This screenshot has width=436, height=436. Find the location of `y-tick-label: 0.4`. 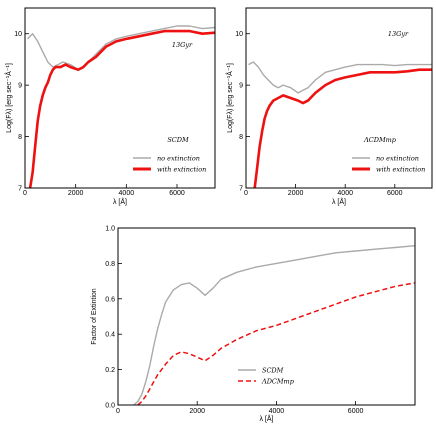

y-tick-label: 0.4 is located at coordinates (110, 335).